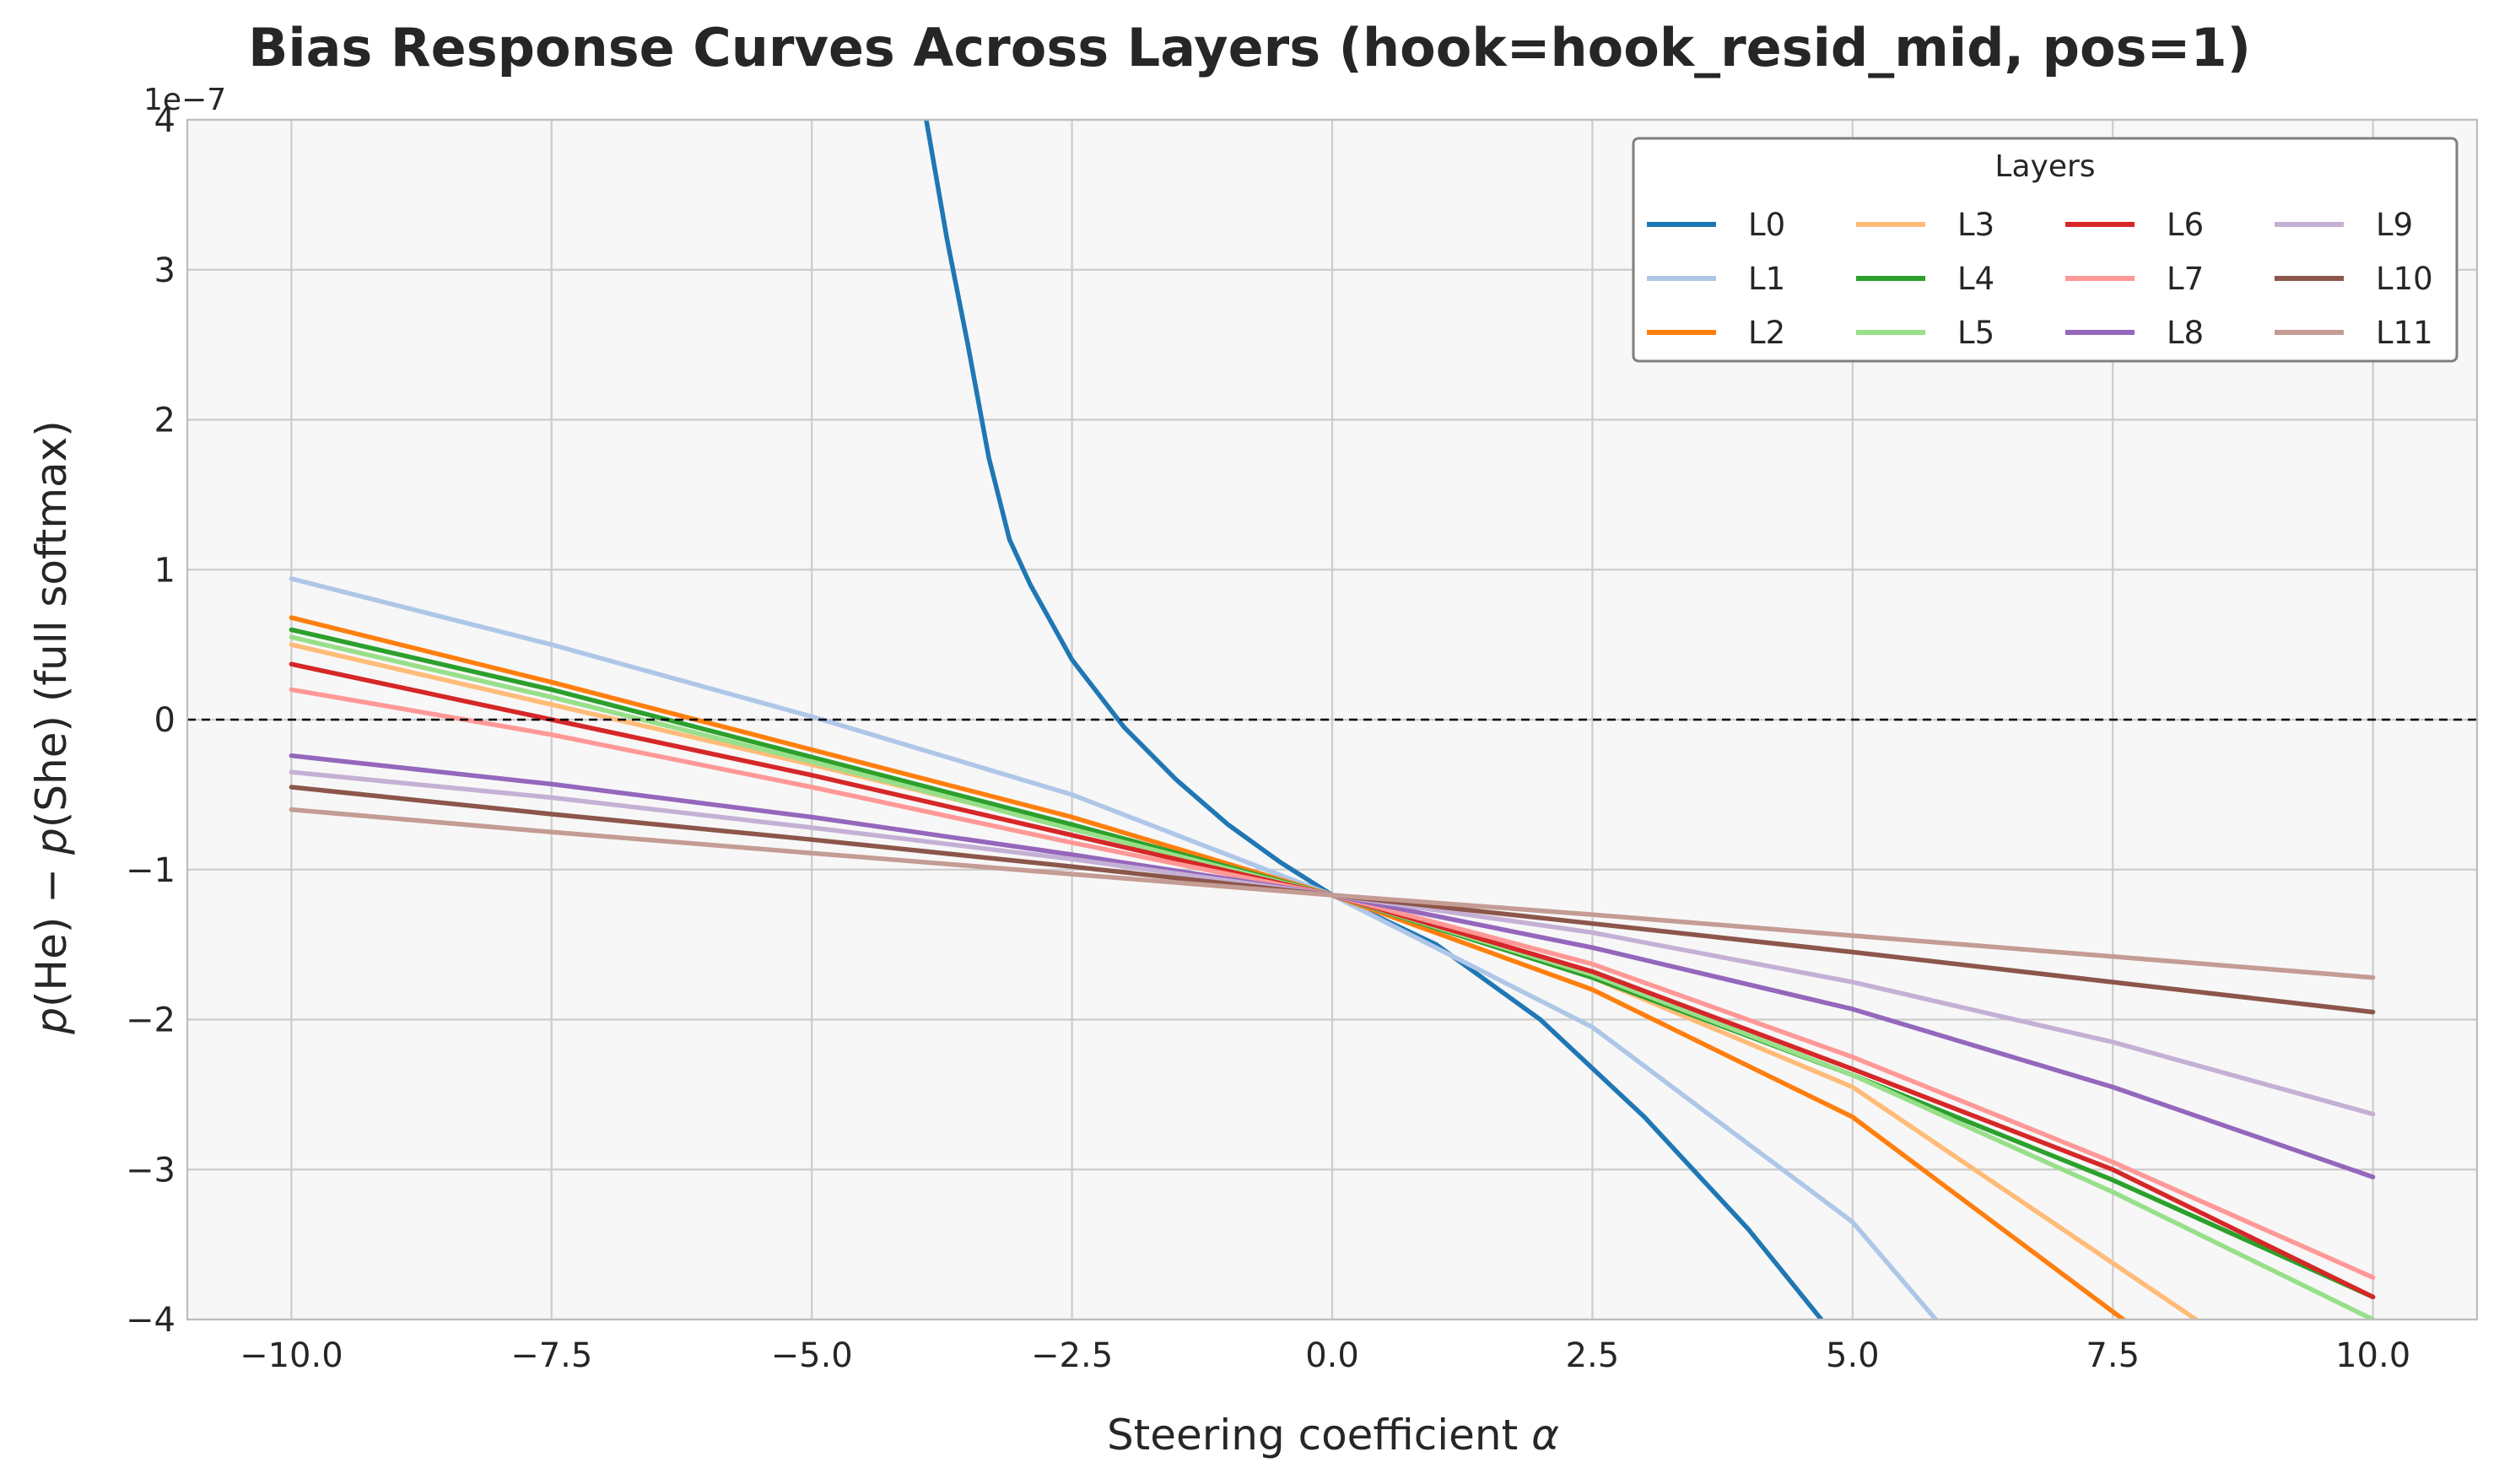  I want to click on x-axis-label: Steering coefficient α, so click(1333, 1435).